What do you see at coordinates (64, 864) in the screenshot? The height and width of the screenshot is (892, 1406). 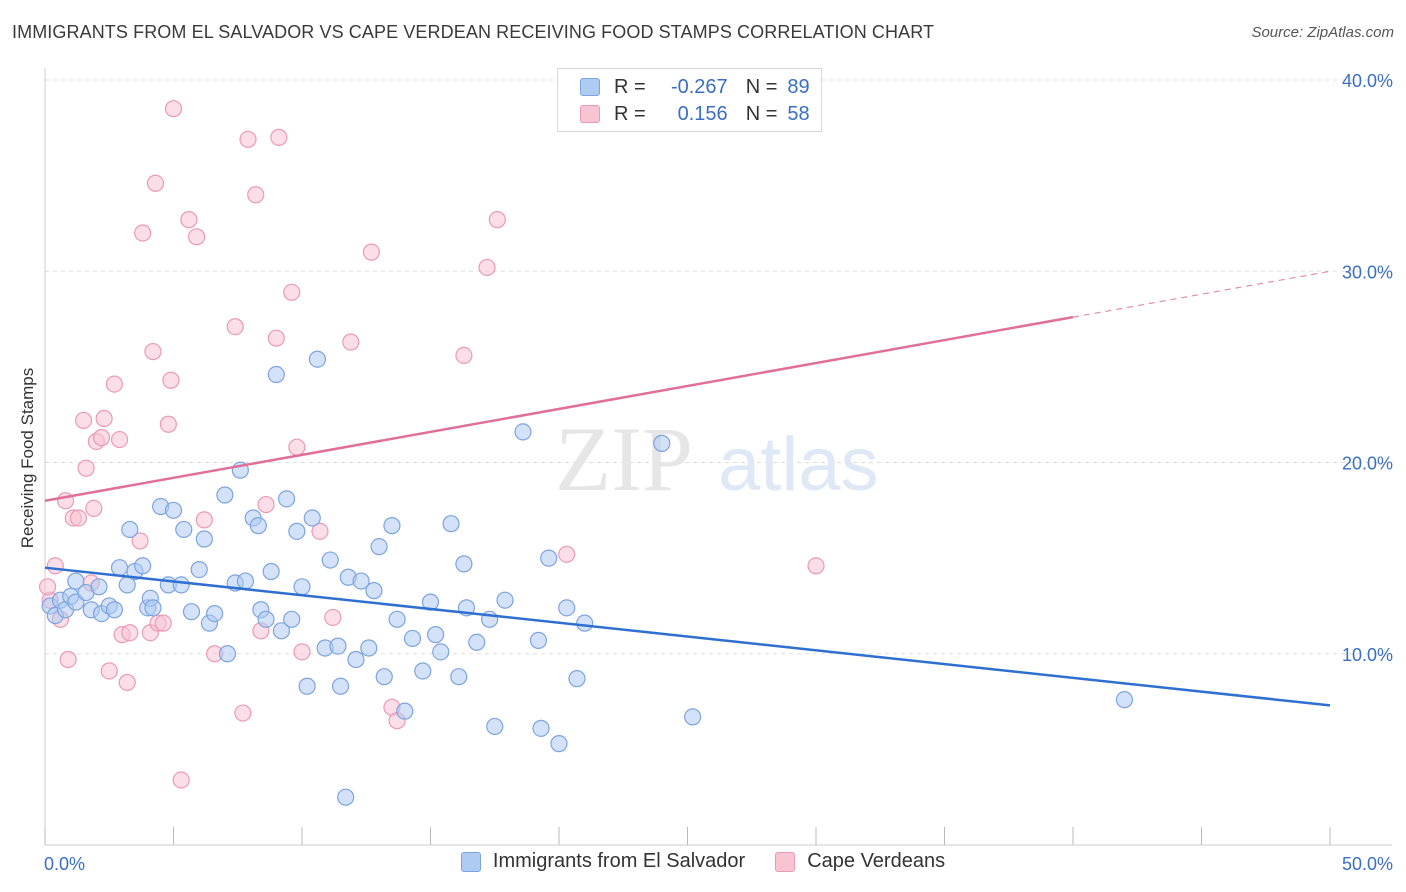 I see `x-tick-label: 0.0%` at bounding box center [64, 864].